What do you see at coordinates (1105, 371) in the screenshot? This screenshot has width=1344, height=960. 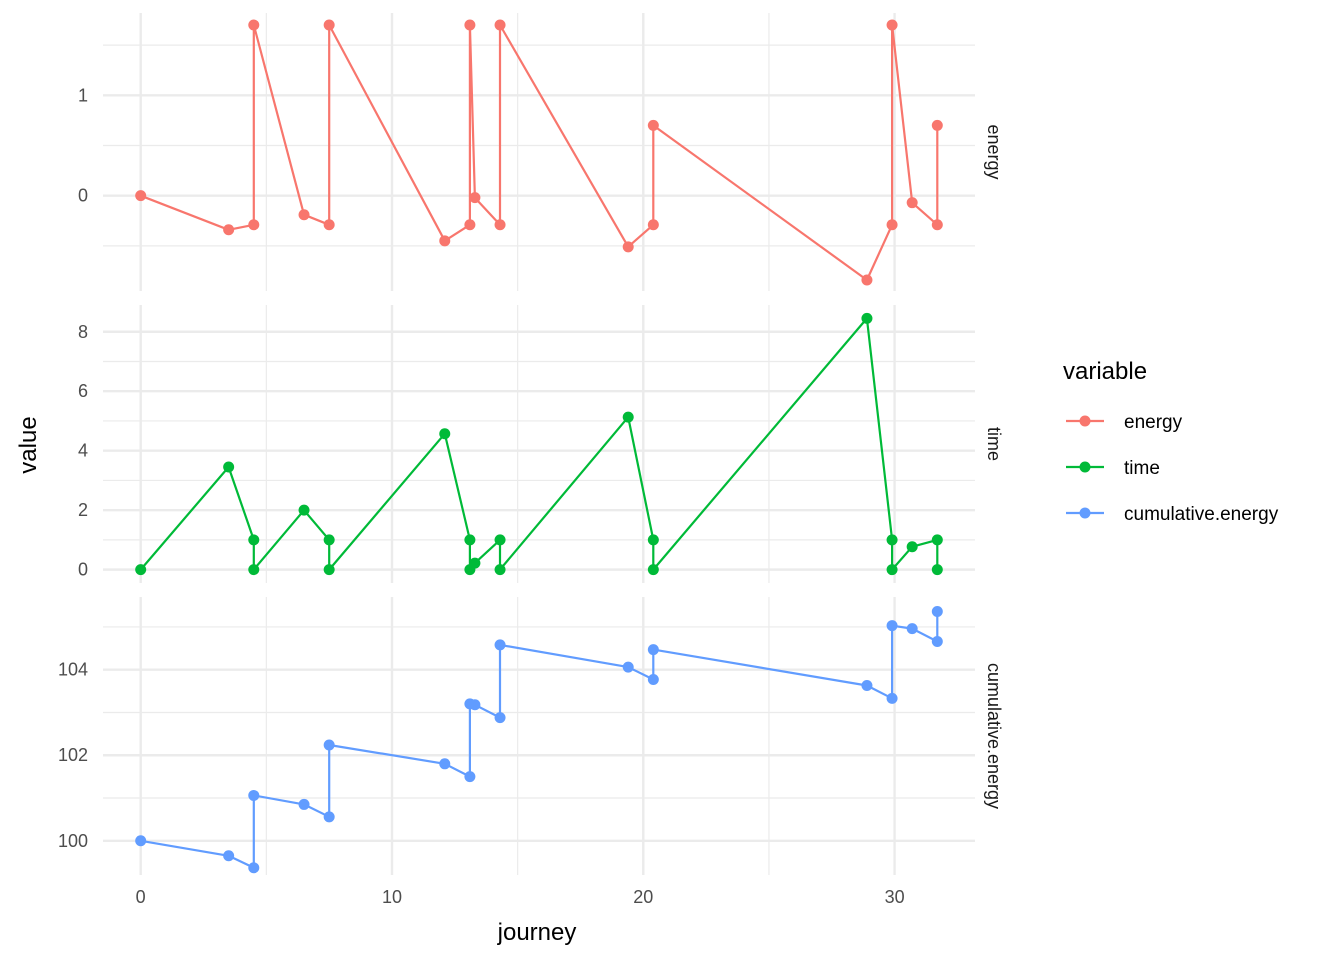 I see `legend-title: variable` at bounding box center [1105, 371].